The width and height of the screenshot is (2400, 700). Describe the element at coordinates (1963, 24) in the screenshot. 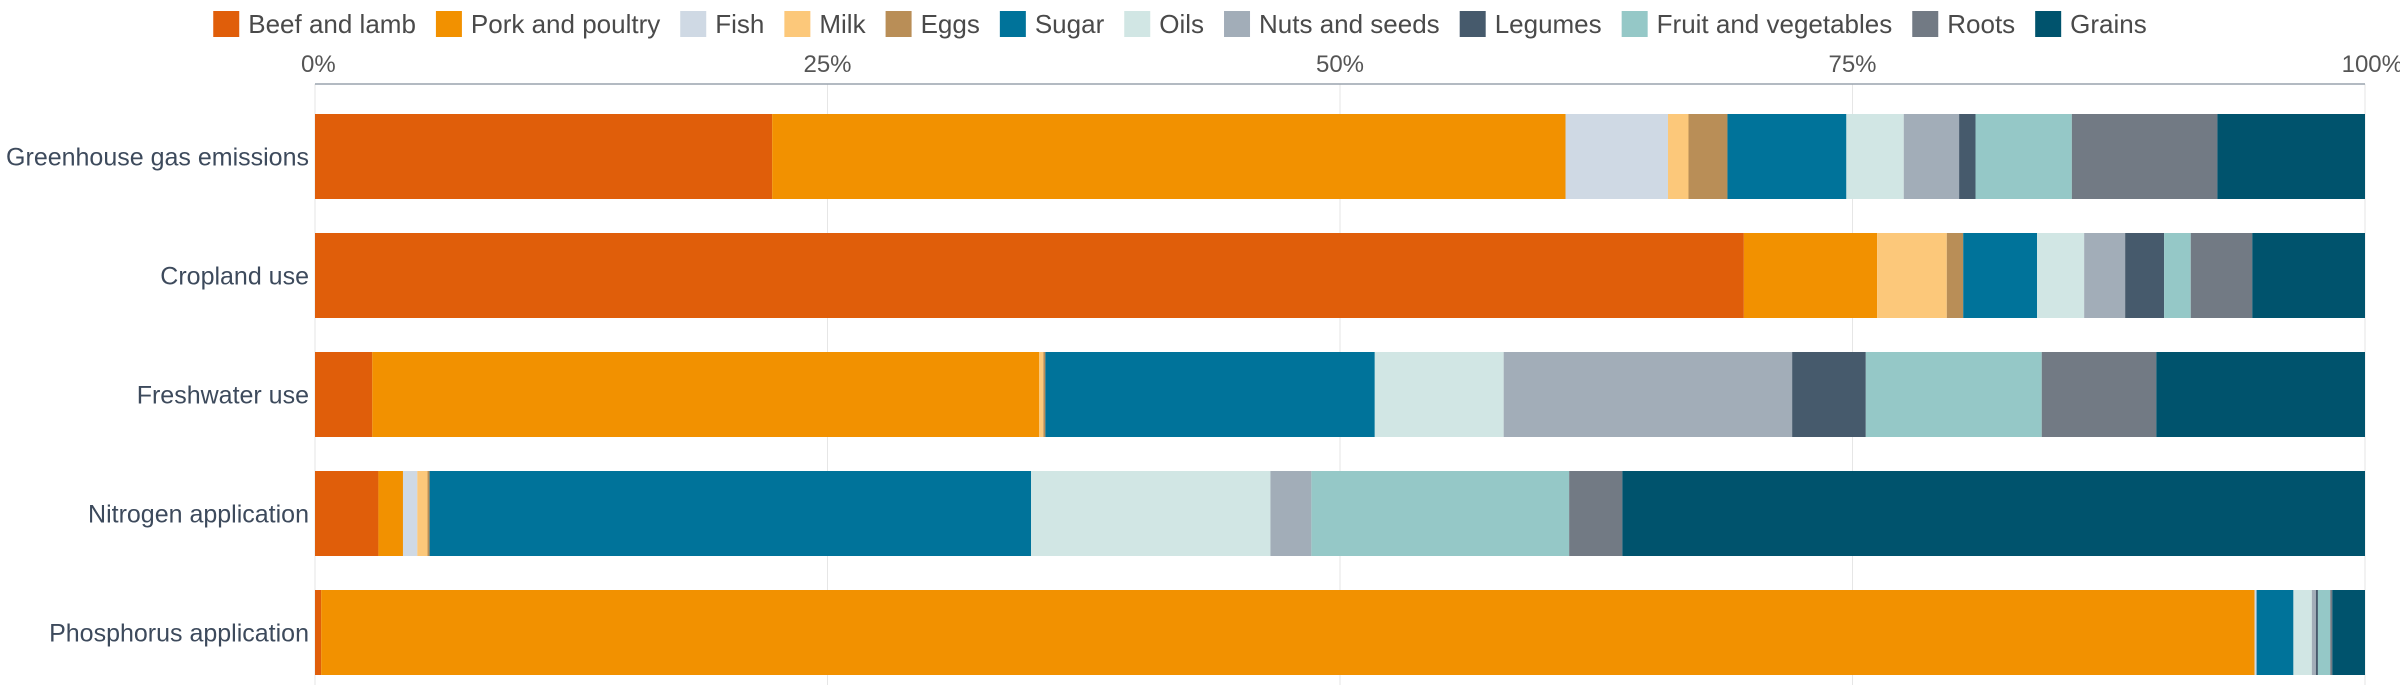

I see `legend-item-roots: Roots` at that location.